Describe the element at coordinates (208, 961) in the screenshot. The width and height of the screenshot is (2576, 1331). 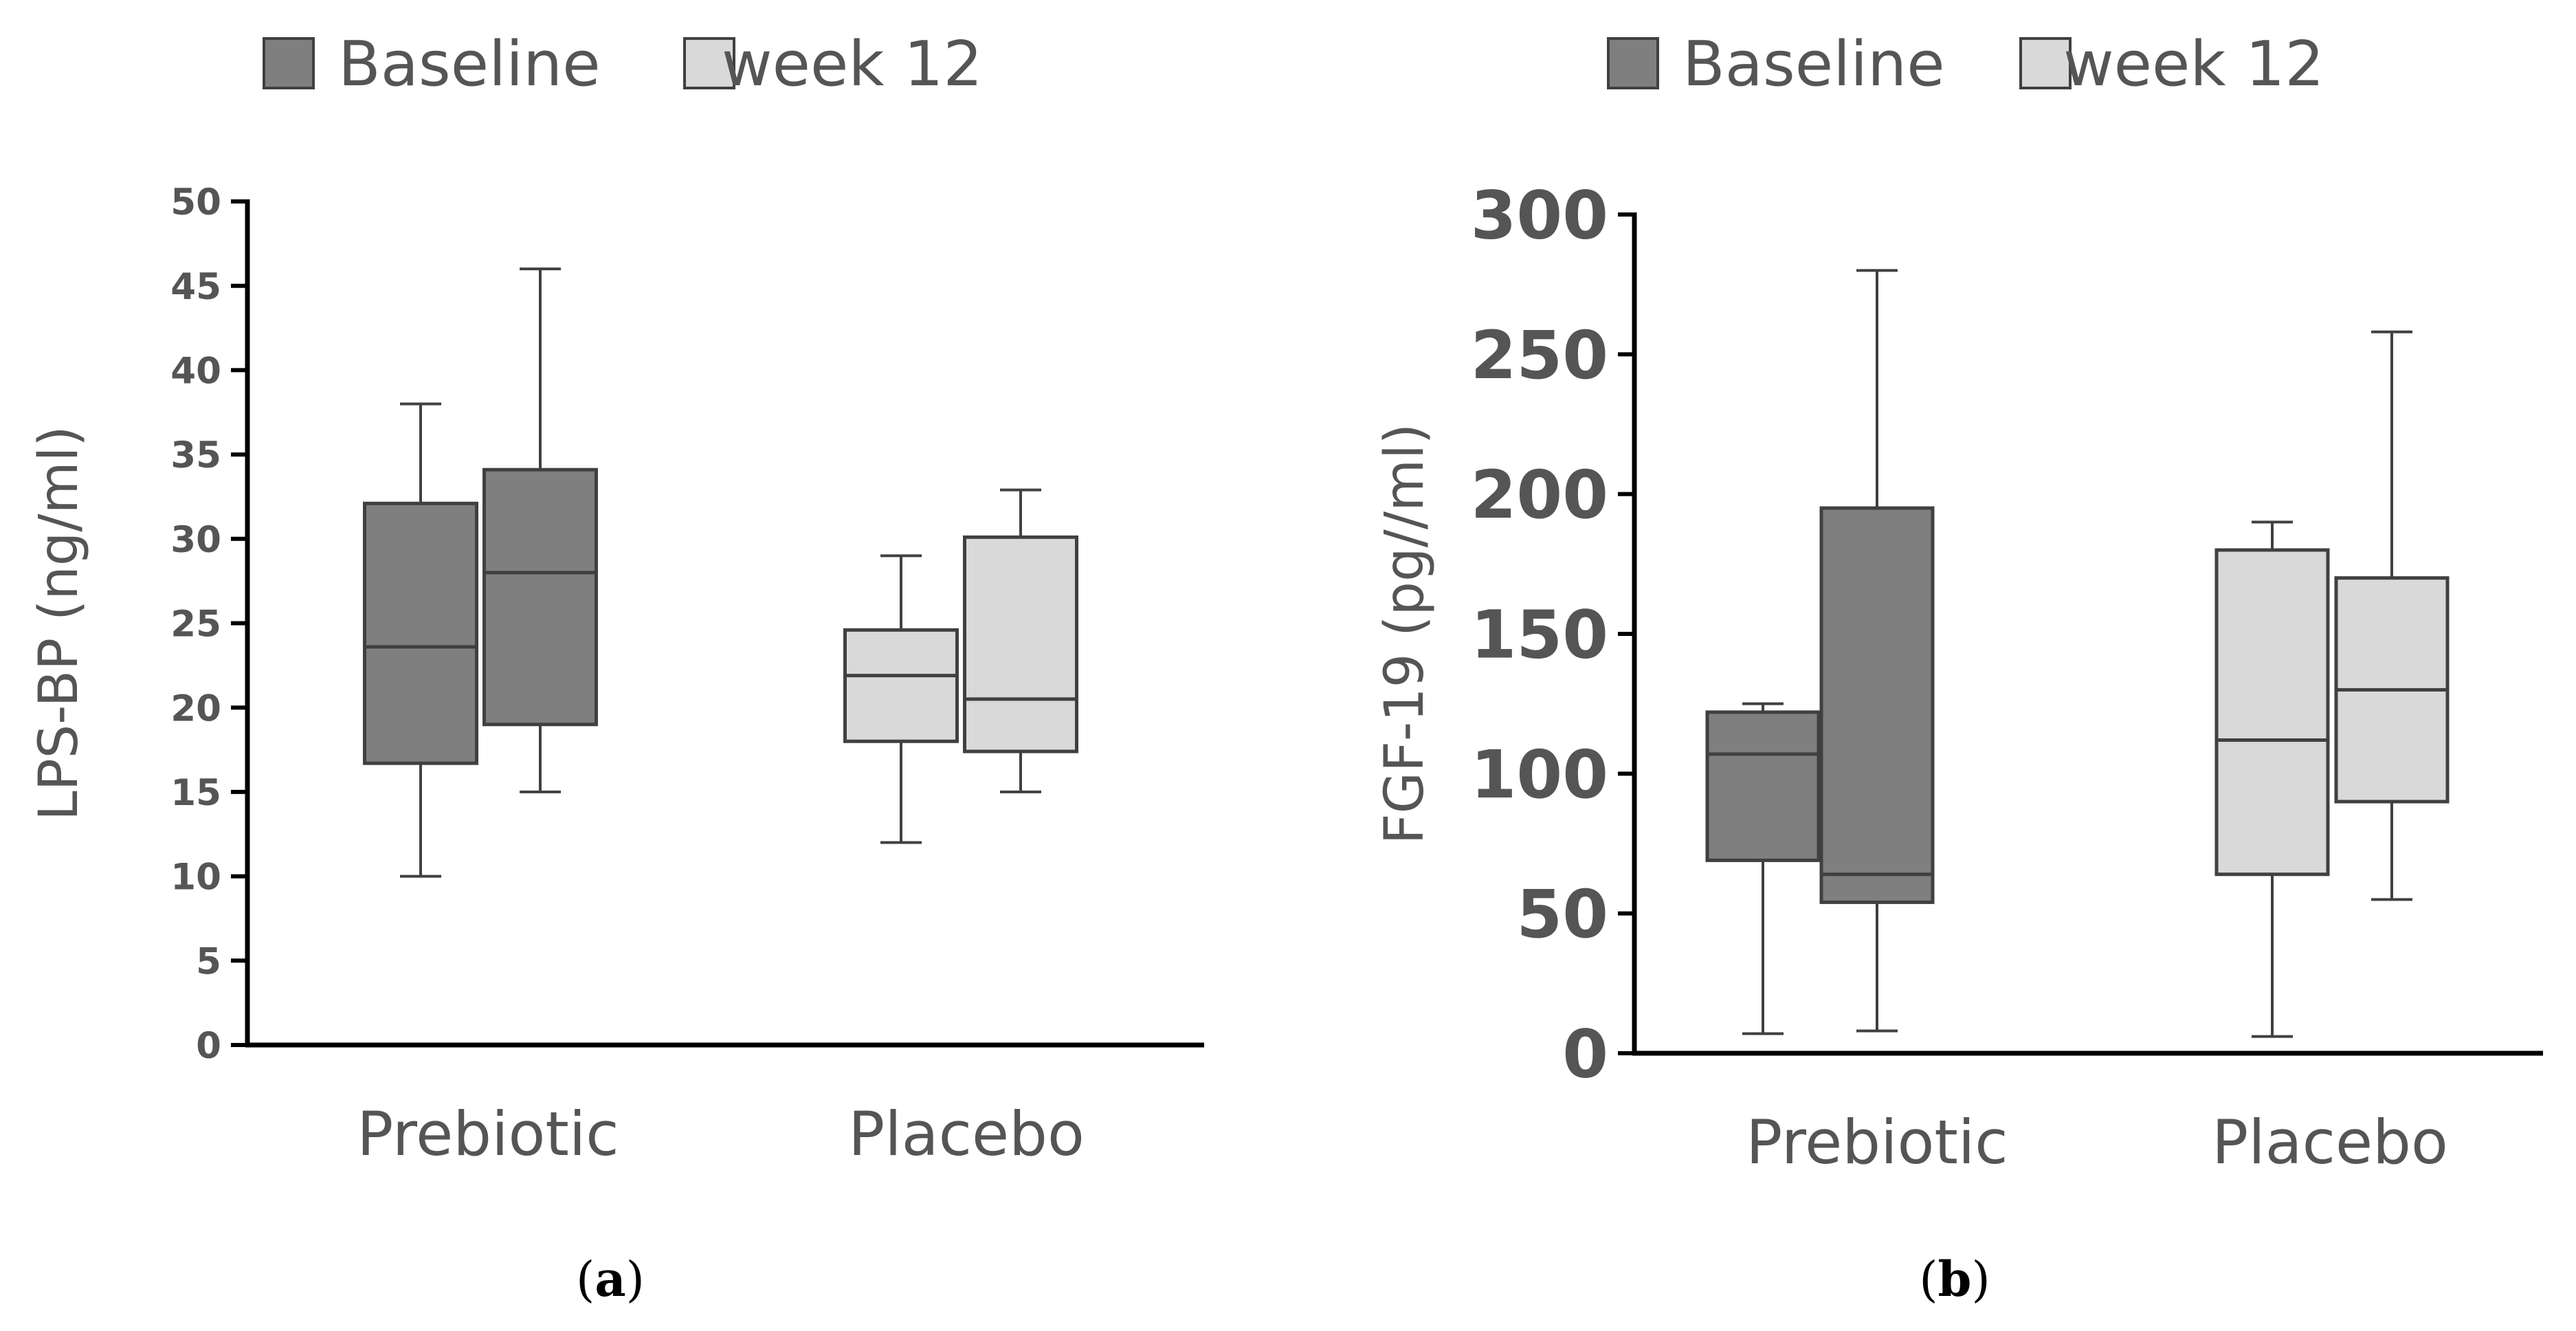
I see `y-tick-label: 5` at that location.